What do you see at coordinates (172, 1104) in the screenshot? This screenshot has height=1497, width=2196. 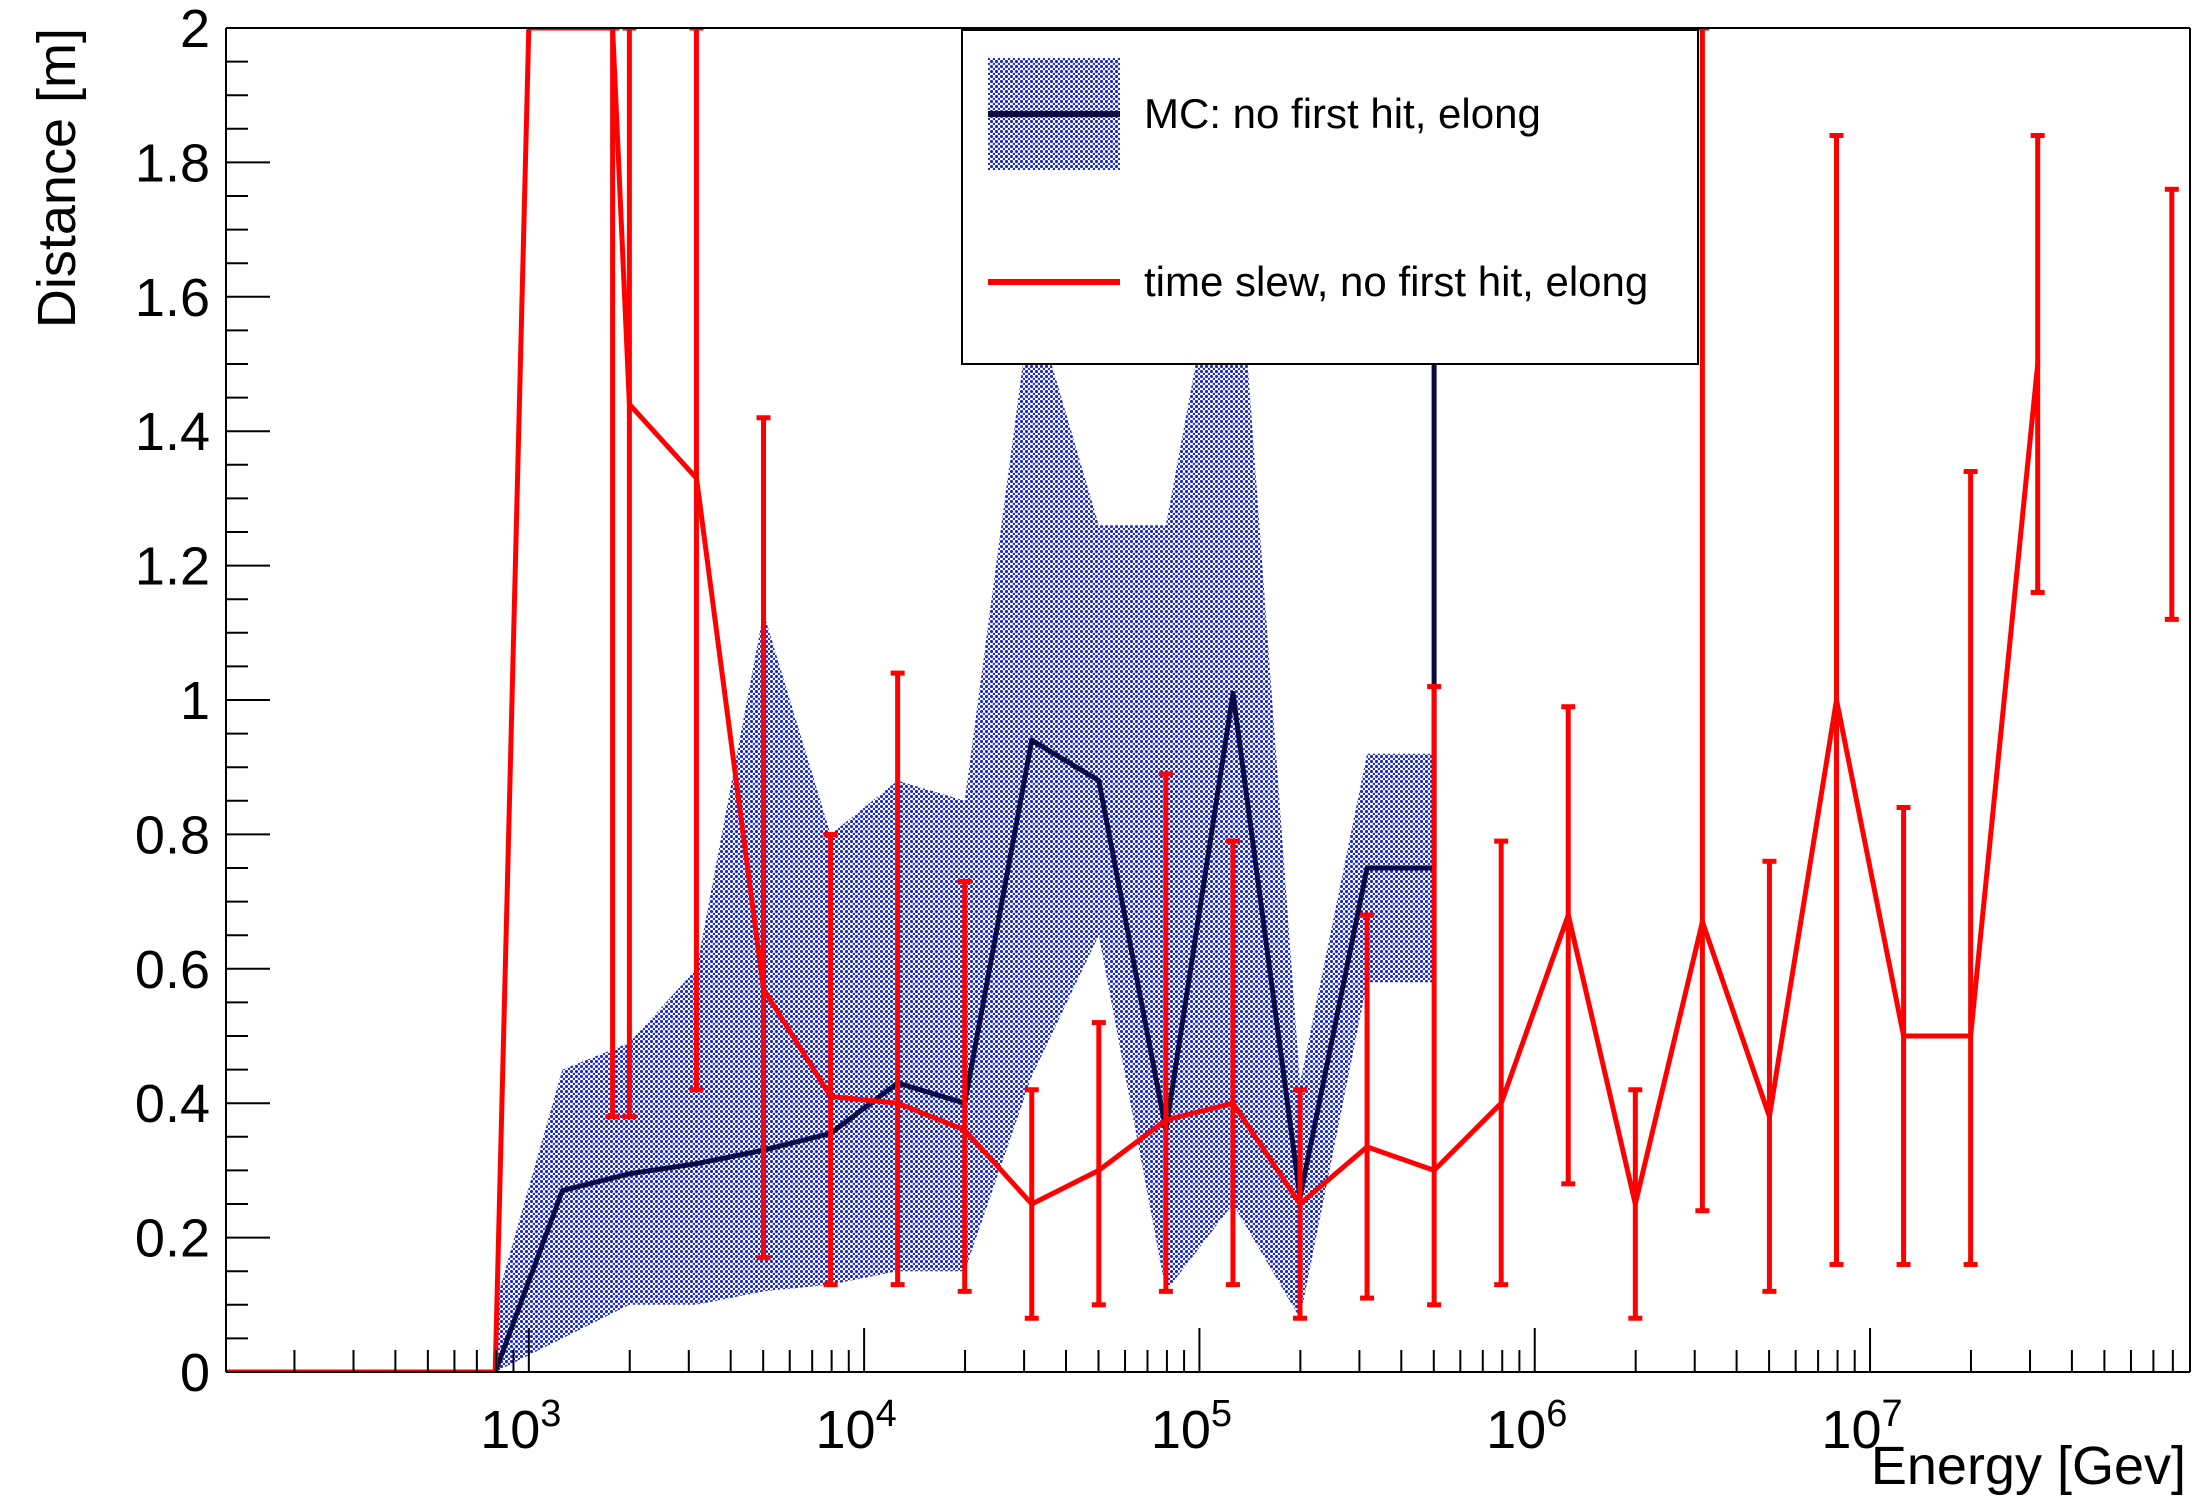 I see `y-tick-label: 0.4` at bounding box center [172, 1104].